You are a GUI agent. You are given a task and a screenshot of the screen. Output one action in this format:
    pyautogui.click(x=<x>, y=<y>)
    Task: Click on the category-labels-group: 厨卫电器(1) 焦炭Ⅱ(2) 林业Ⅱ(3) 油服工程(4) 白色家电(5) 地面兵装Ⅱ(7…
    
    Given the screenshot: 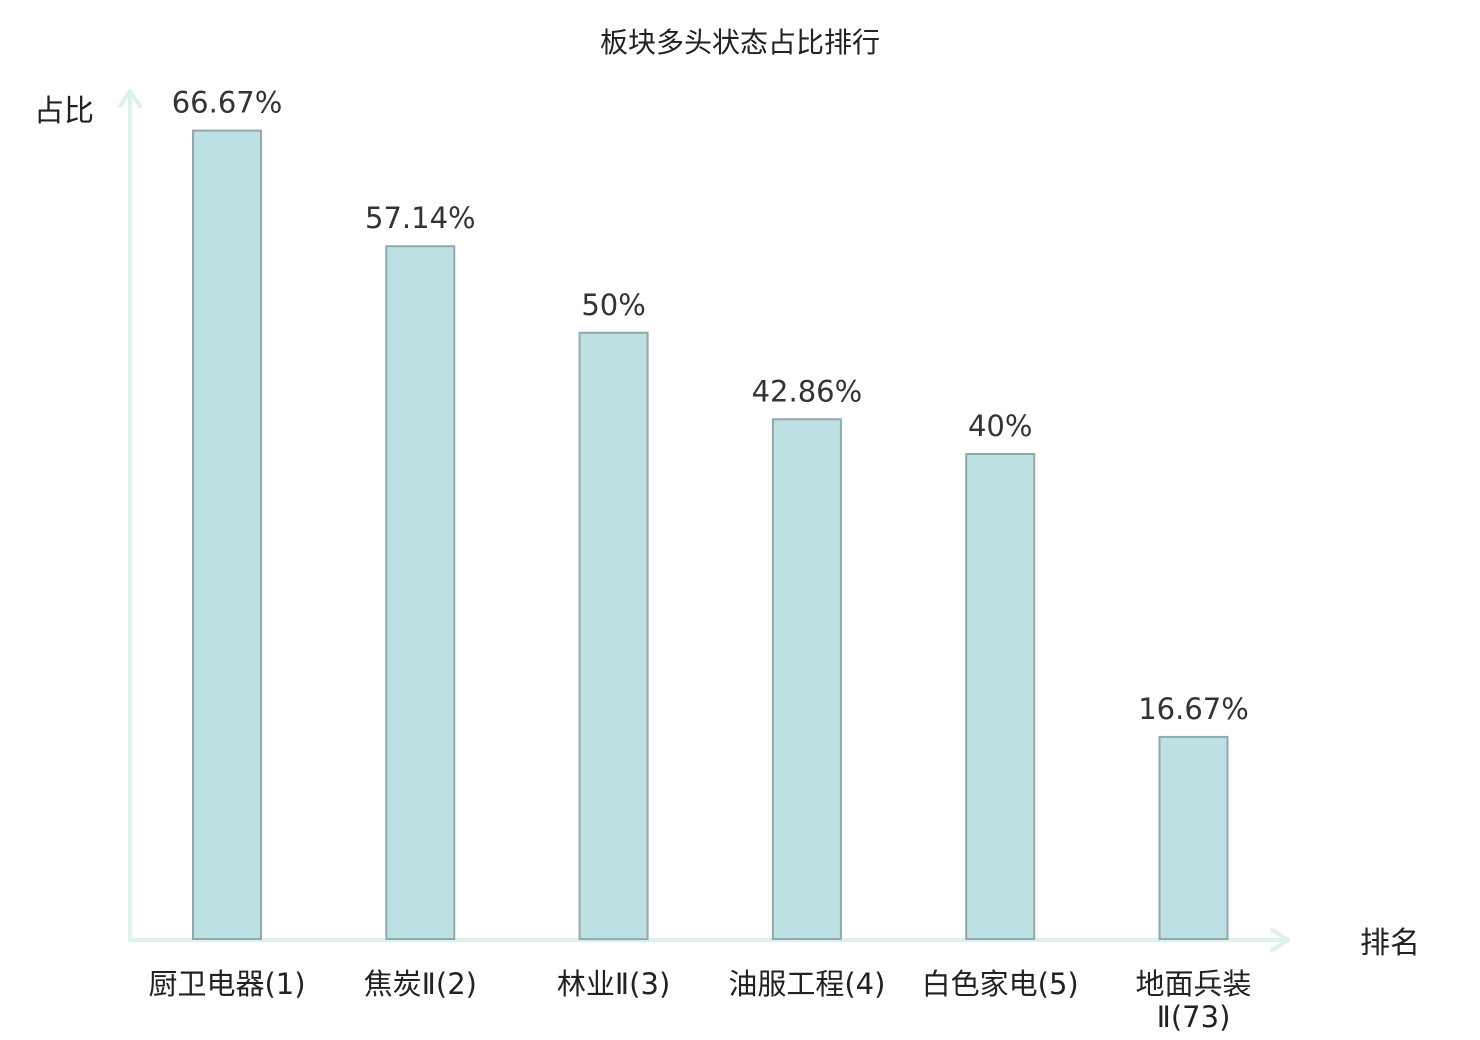 What is the action you would take?
    pyautogui.click(x=699, y=1000)
    